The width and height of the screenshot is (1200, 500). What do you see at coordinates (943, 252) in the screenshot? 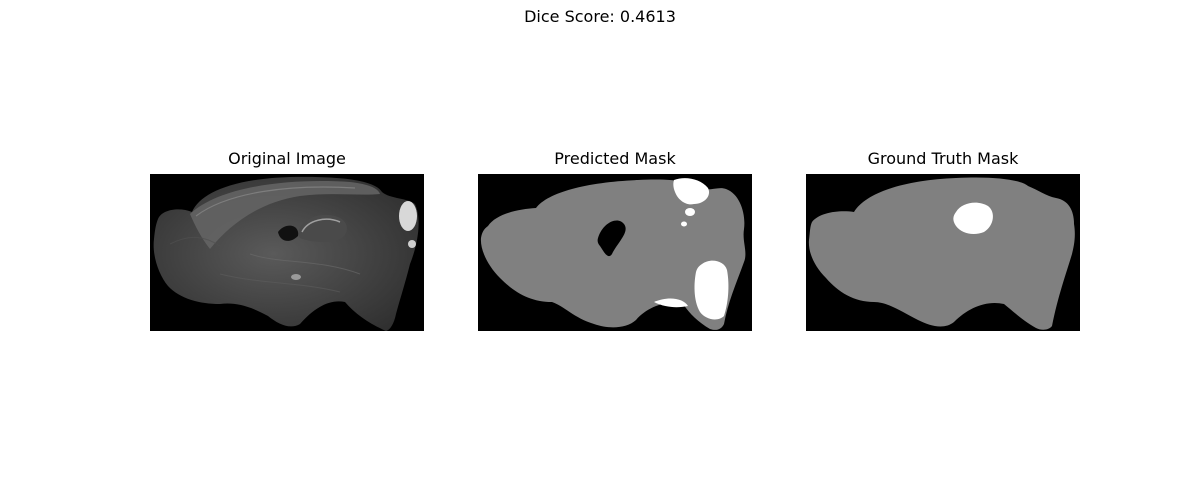
I see `ground-truth-mask-image` at bounding box center [943, 252].